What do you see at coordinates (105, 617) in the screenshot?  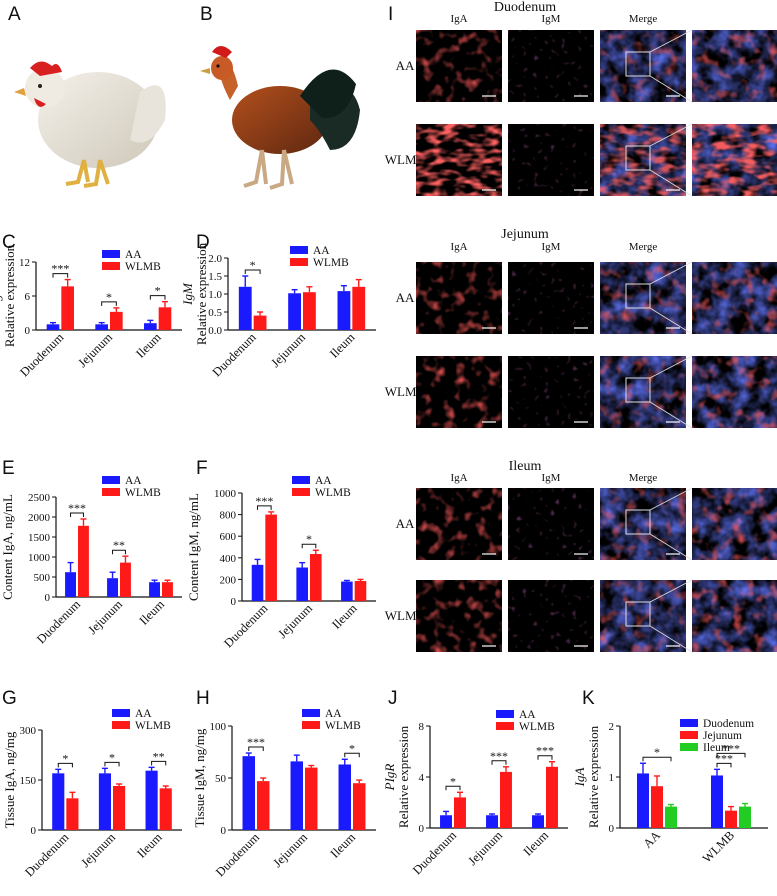 I see `category-label: Jejunum` at bounding box center [105, 617].